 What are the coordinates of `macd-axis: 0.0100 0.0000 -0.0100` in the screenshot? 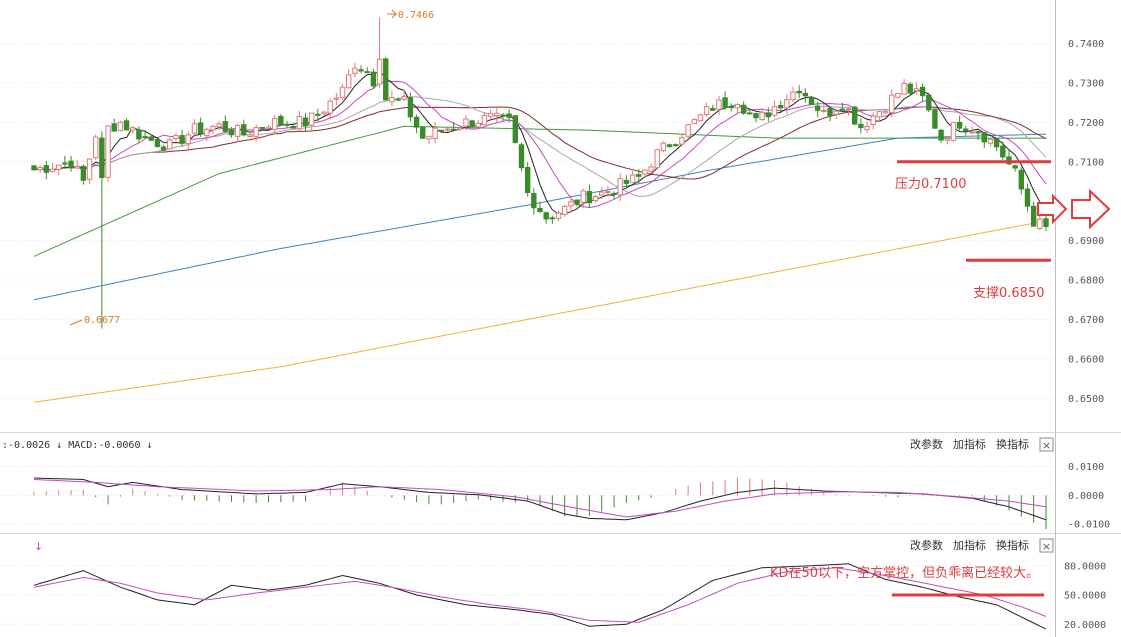 It's located at (1089, 496).